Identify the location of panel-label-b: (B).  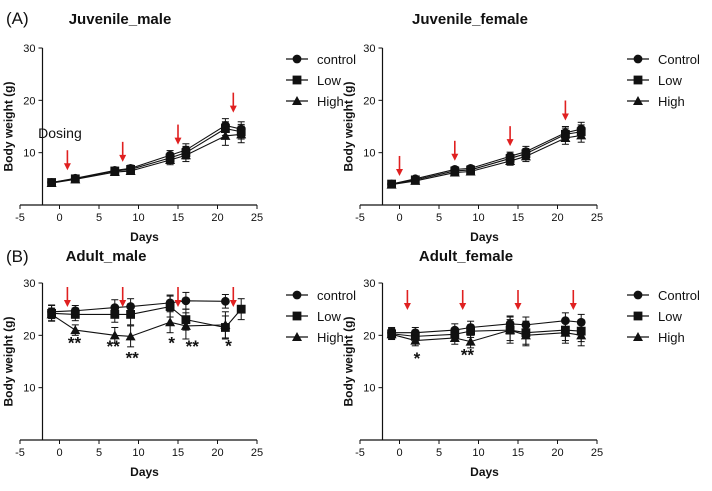
(17, 256).